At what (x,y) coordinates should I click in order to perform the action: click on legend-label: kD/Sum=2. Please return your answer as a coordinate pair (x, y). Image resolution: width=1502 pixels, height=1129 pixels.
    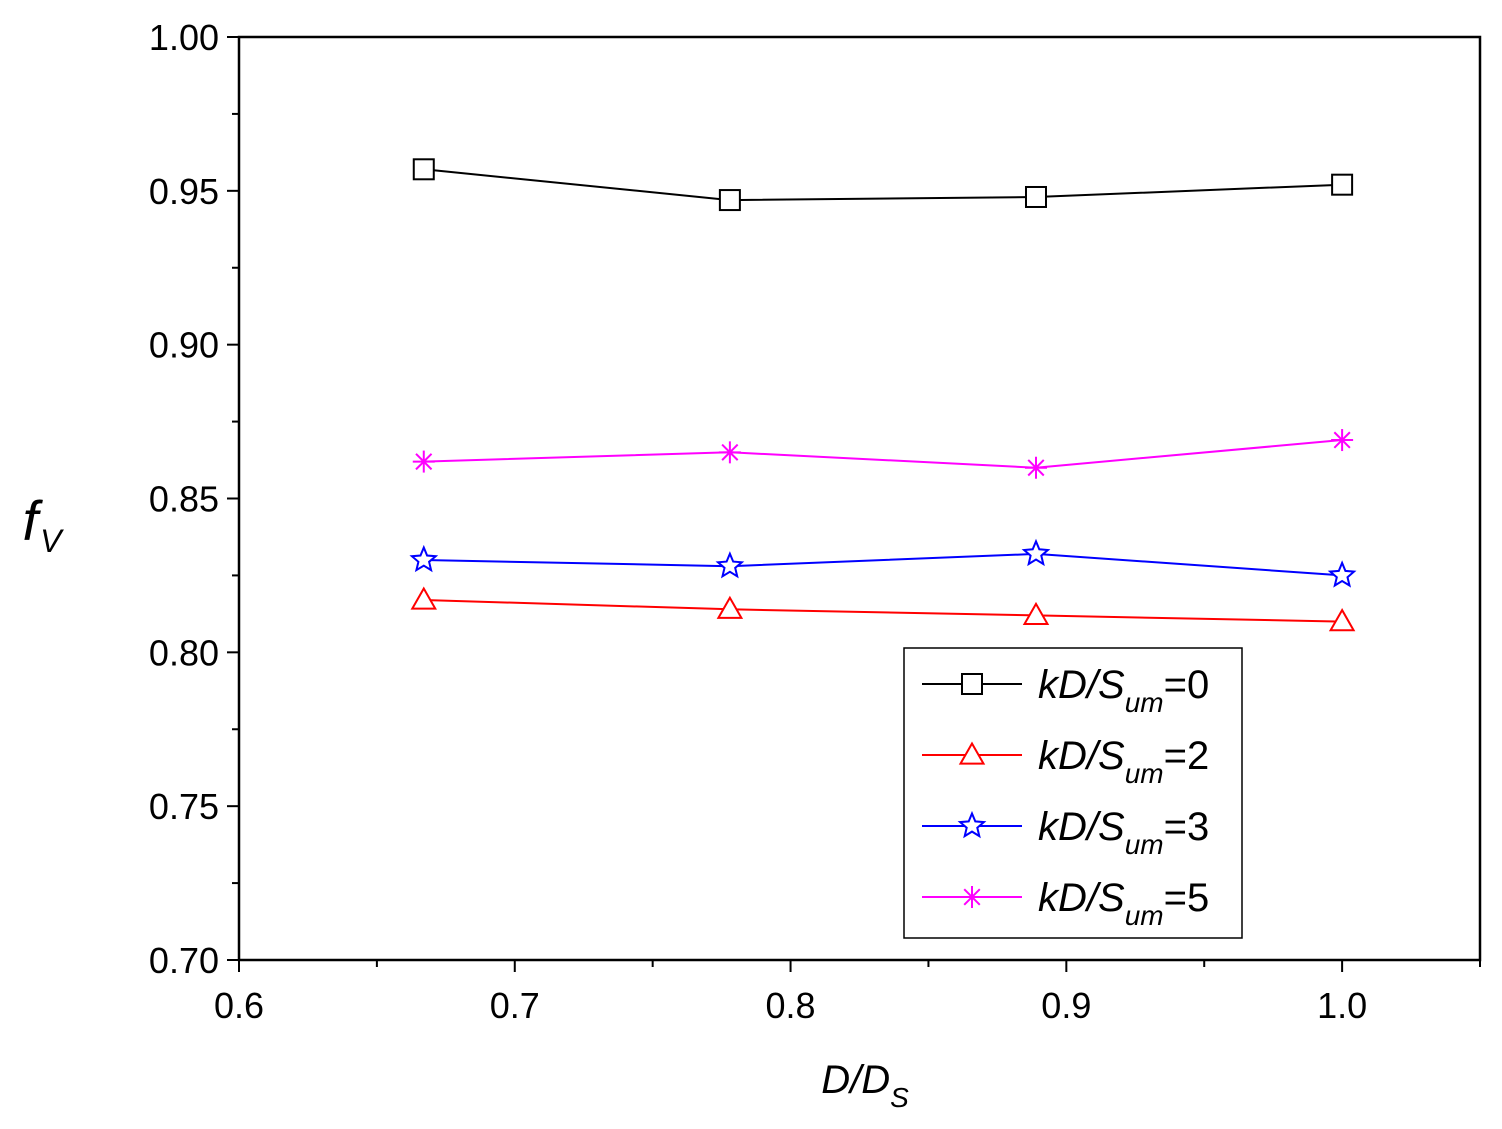
    Looking at the image, I should click on (1123, 761).